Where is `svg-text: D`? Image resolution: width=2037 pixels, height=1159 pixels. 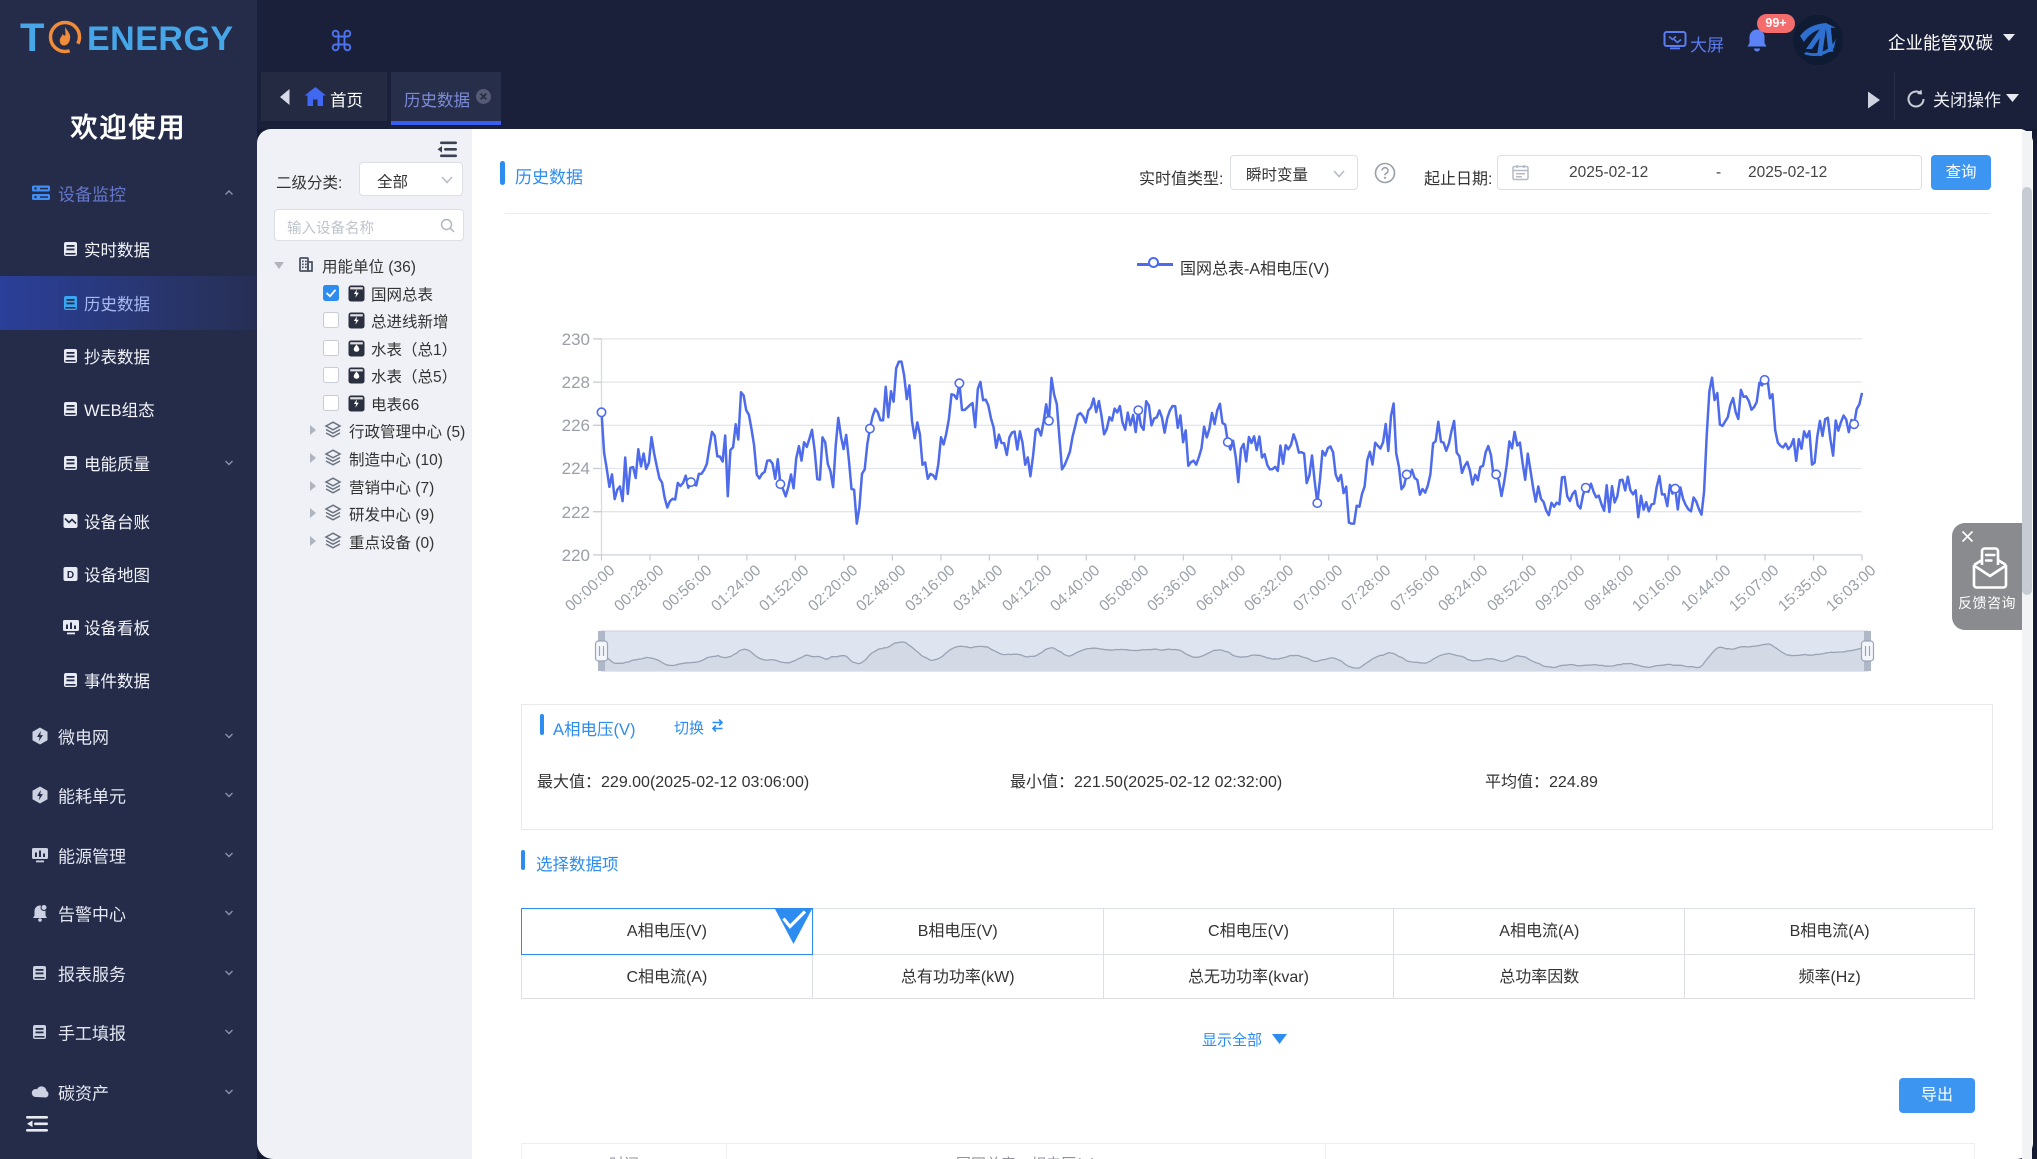
svg-text: D is located at coordinates (70, 575).